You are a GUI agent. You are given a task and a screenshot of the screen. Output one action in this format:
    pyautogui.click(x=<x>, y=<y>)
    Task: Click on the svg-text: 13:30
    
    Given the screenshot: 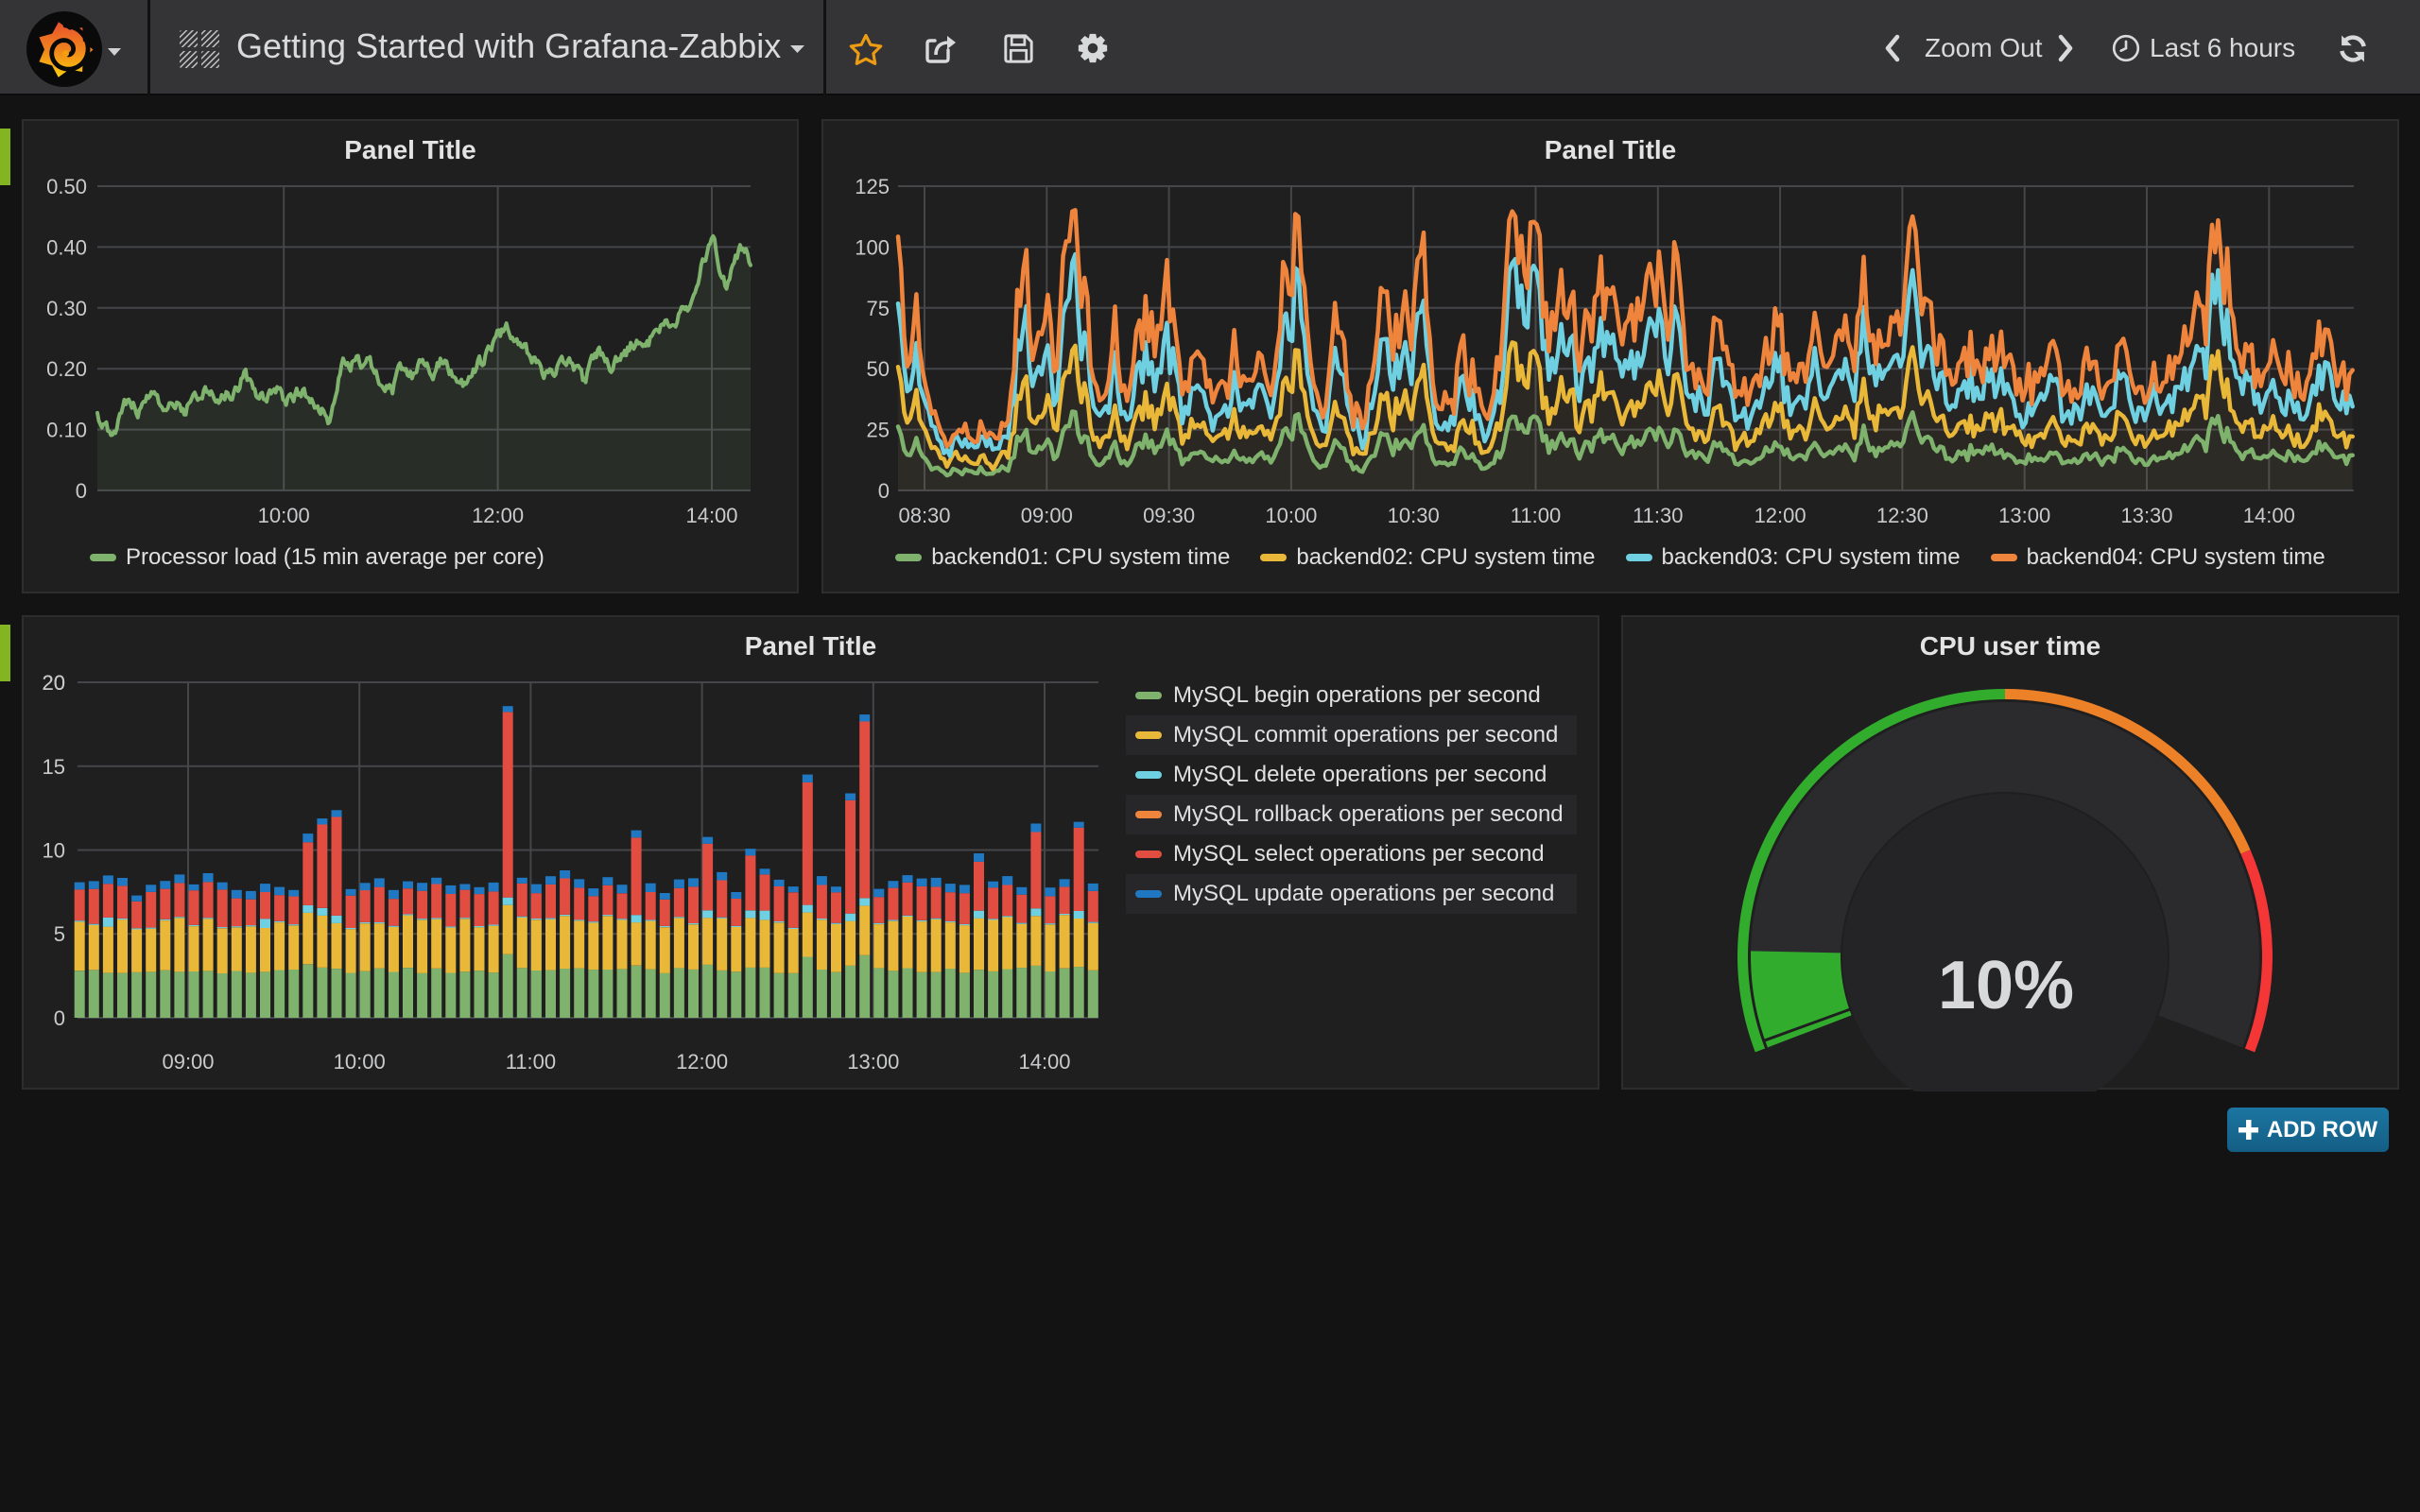 What is the action you would take?
    pyautogui.click(x=2146, y=515)
    